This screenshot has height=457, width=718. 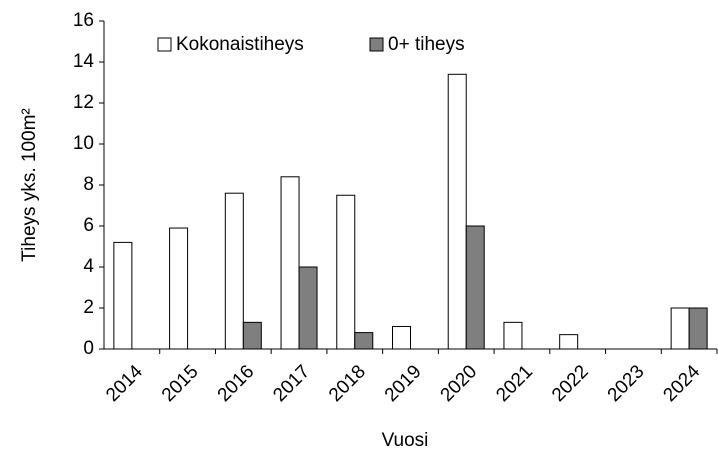 What do you see at coordinates (83, 143) in the screenshot?
I see `y-tick-label: 10` at bounding box center [83, 143].